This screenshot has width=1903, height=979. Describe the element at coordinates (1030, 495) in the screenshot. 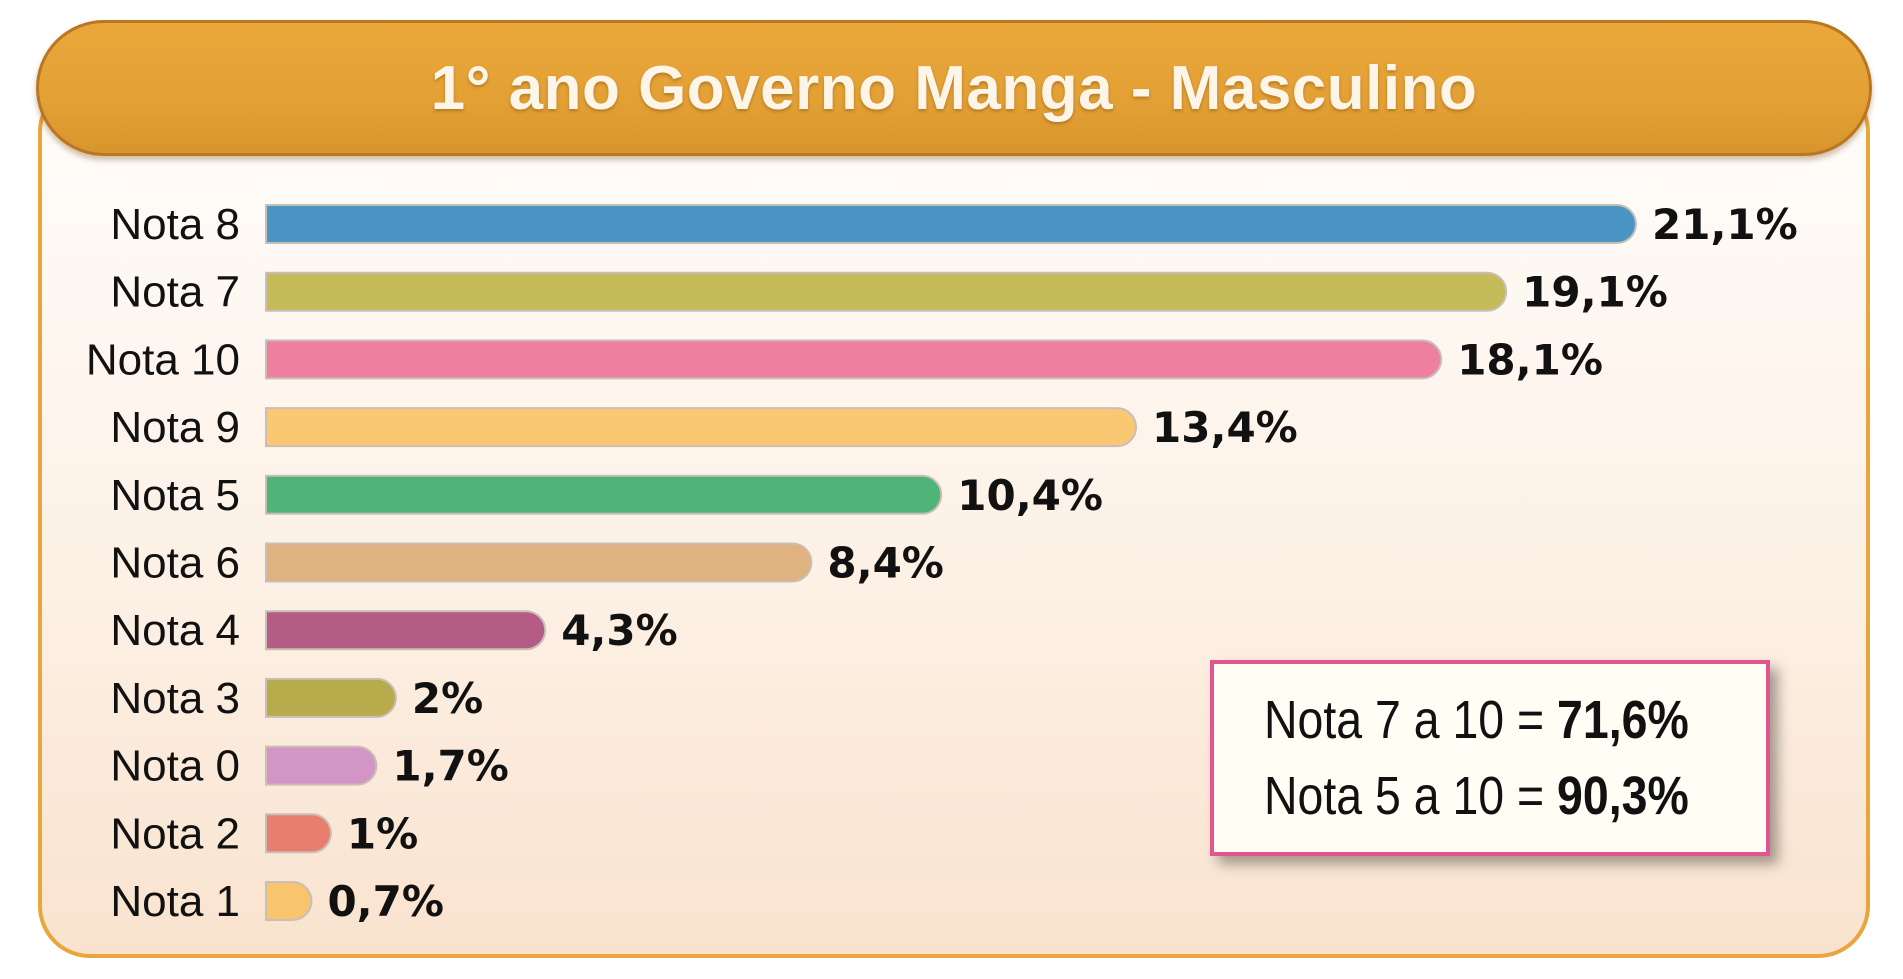

I see `value-label: 10,4%` at that location.